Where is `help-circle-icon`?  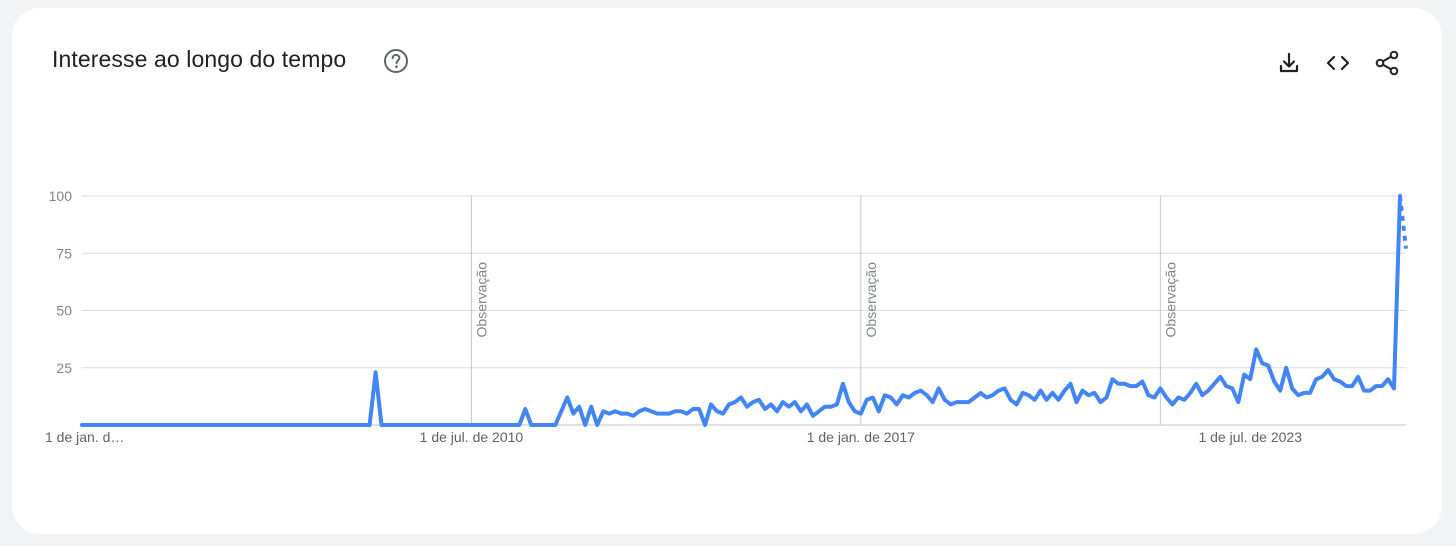
help-circle-icon is located at coordinates (396, 61).